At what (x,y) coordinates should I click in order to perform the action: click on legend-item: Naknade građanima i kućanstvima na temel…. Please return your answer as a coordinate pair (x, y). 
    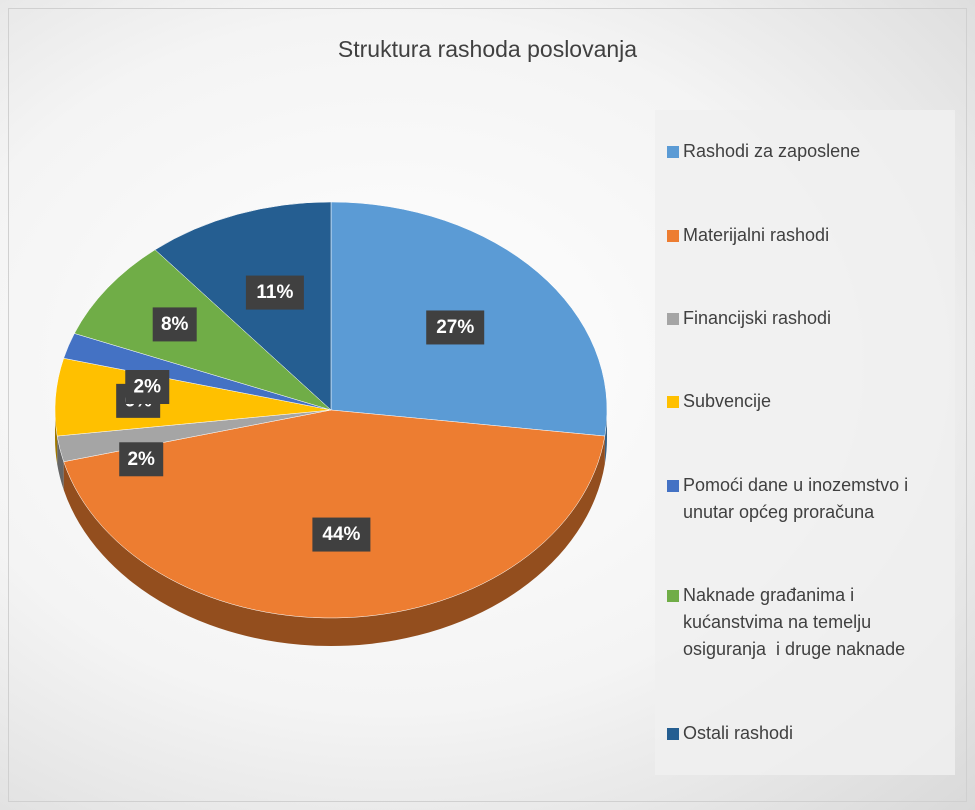
    Looking at the image, I should click on (811, 622).